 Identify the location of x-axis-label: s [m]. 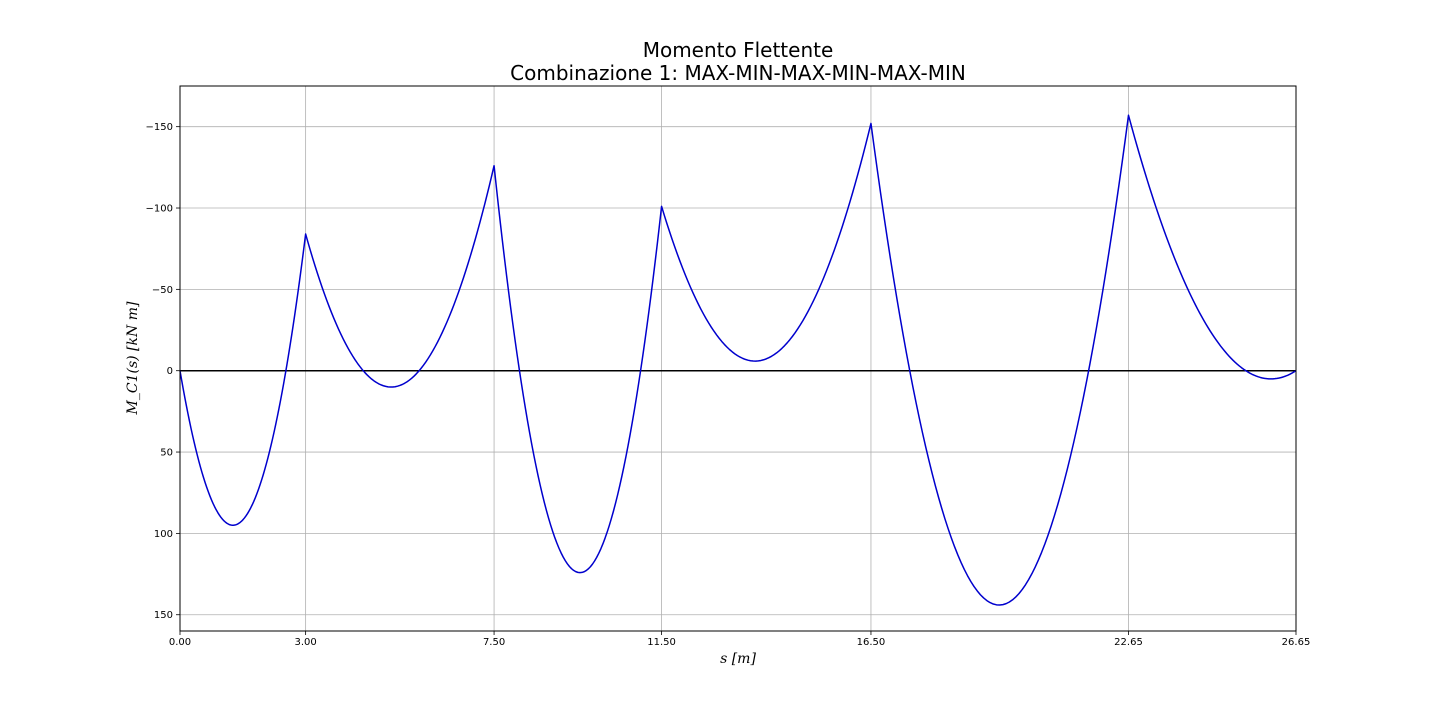
(738, 659).